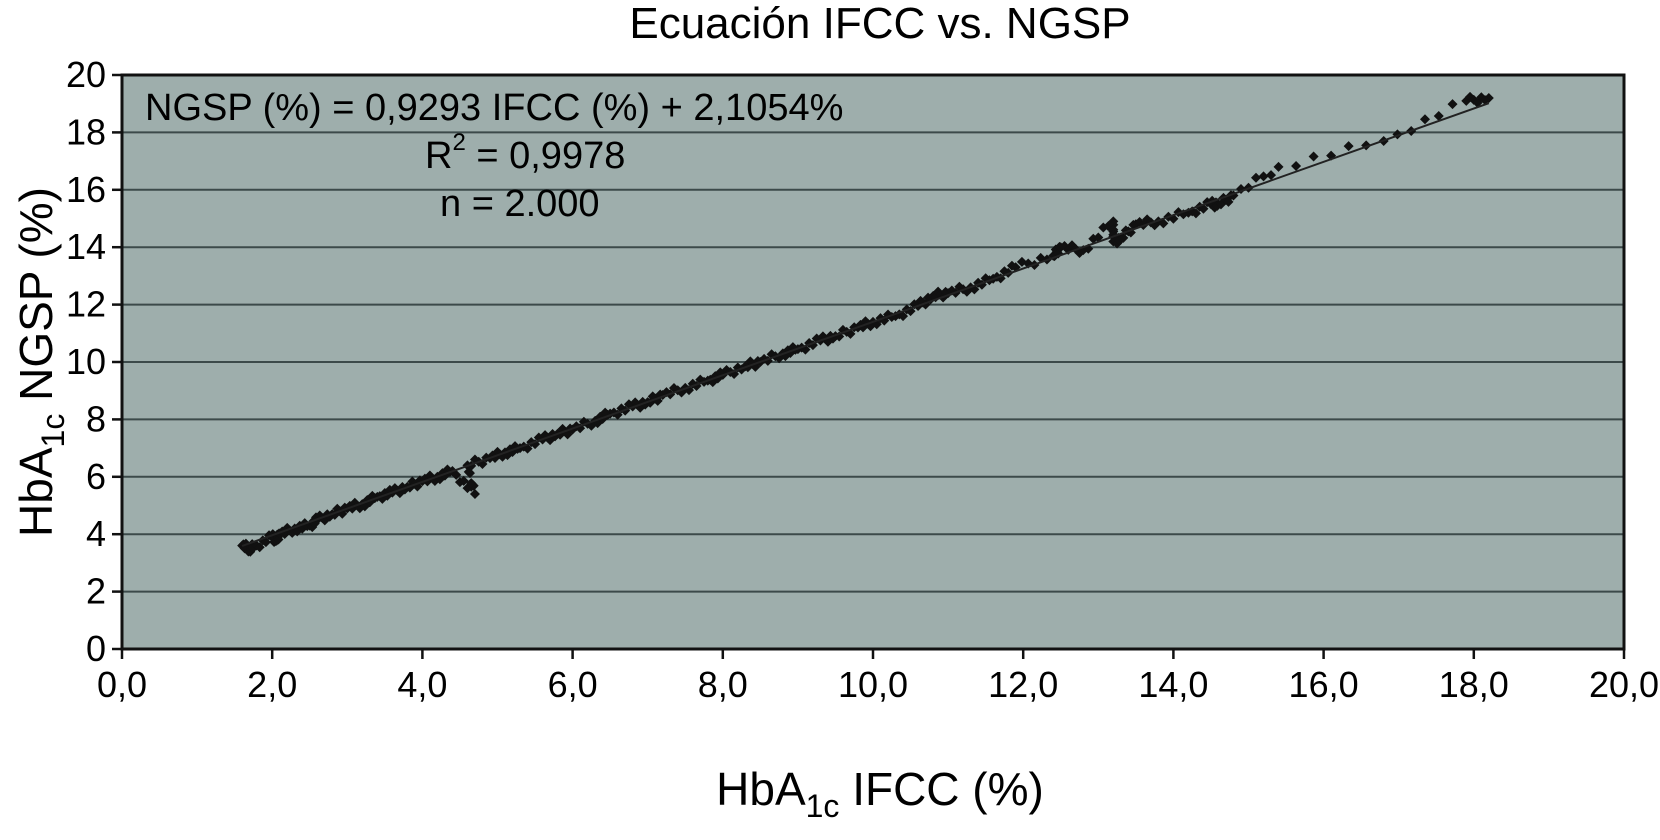 The width and height of the screenshot is (1660, 840). Describe the element at coordinates (96, 476) in the screenshot. I see `y-tick-label: 6` at that location.